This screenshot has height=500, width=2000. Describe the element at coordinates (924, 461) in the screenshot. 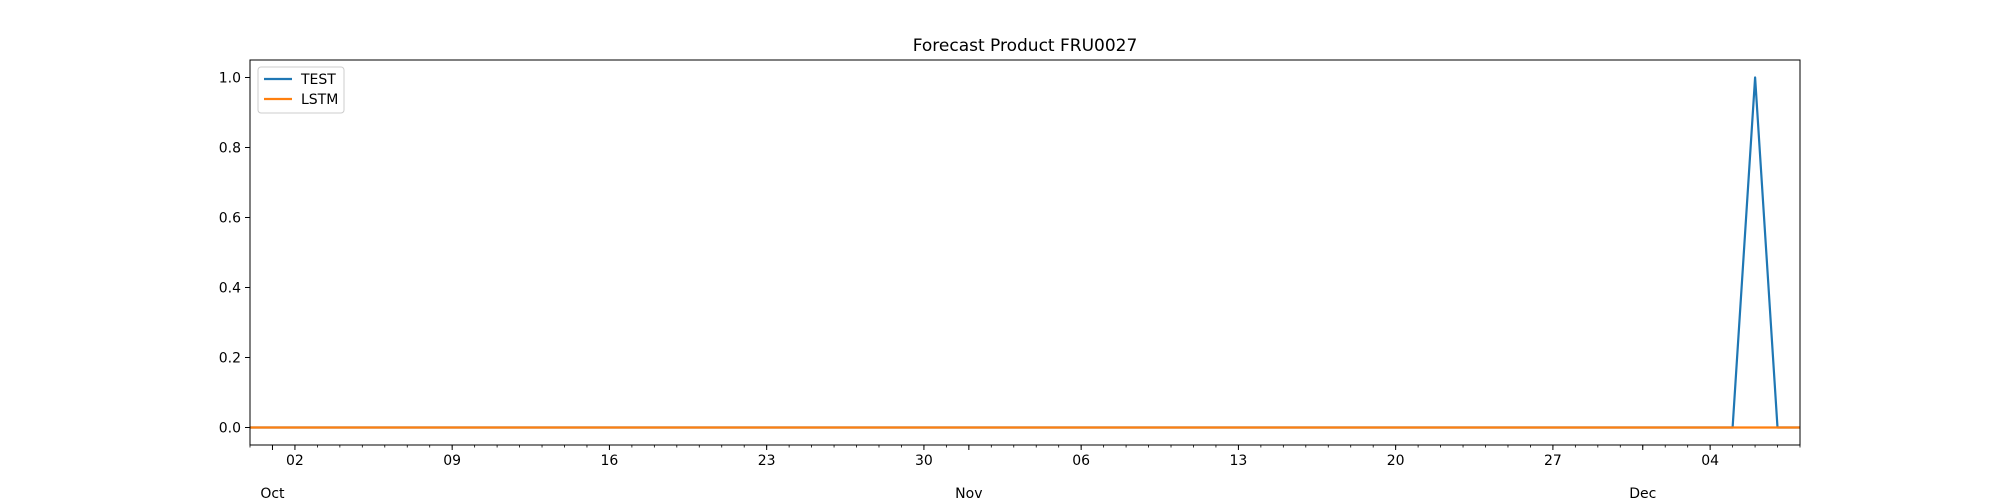

I see `x-tick-label: 30` at that location.